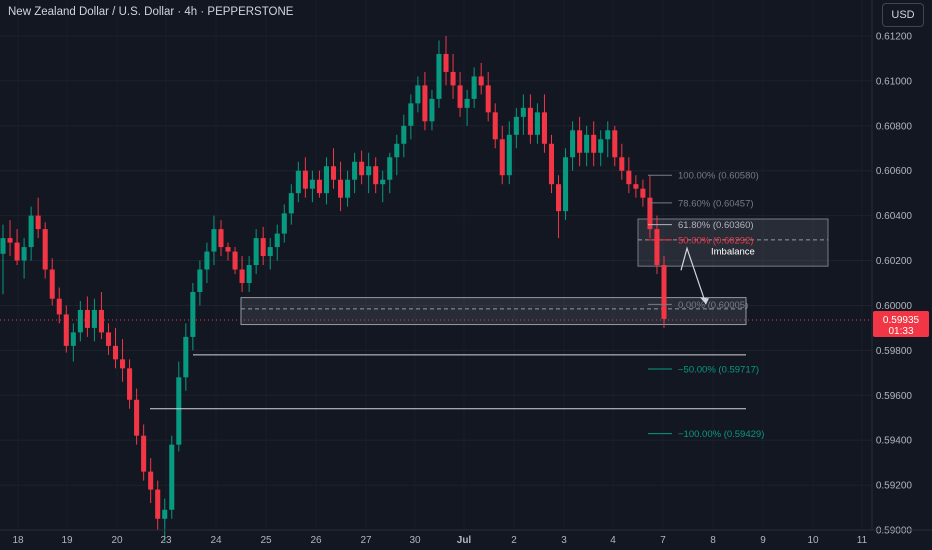  I want to click on price-tick-label: 0.60400, so click(894, 216).